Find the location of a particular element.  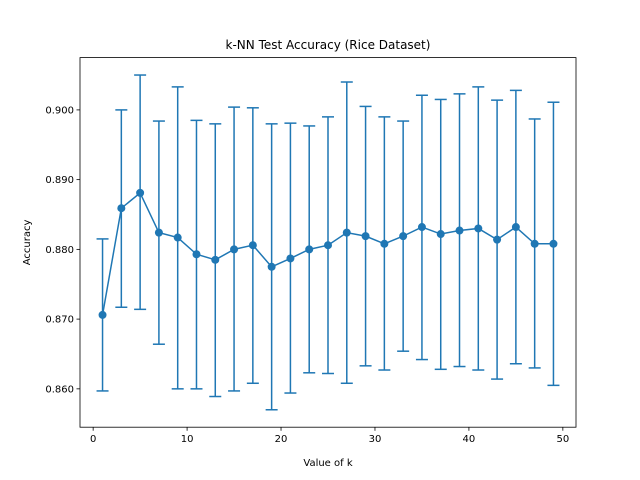

y-axis-label: Accuracy is located at coordinates (27, 242).